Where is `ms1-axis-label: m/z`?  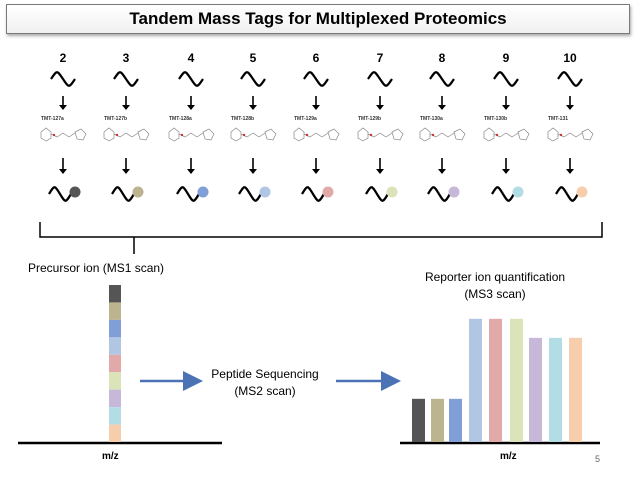
ms1-axis-label: m/z is located at coordinates (110, 456).